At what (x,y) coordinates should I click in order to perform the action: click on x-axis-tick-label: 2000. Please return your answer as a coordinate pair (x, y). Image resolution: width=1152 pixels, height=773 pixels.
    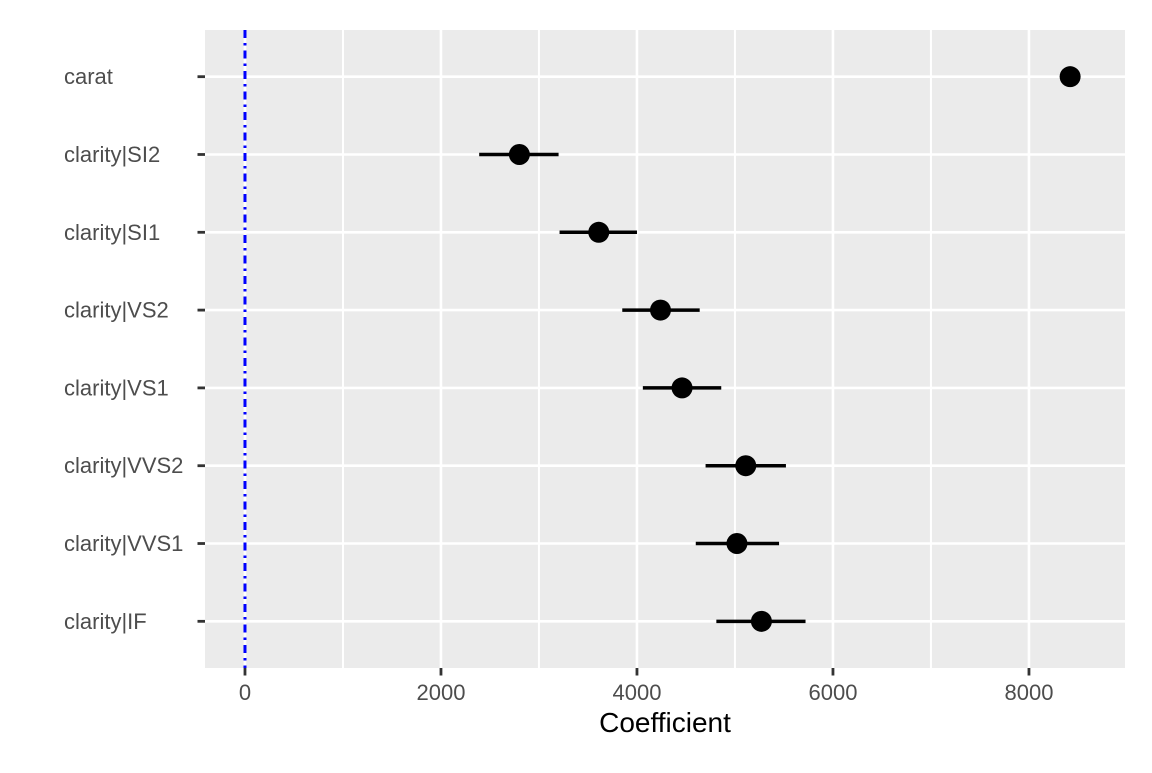
    Looking at the image, I should click on (441, 692).